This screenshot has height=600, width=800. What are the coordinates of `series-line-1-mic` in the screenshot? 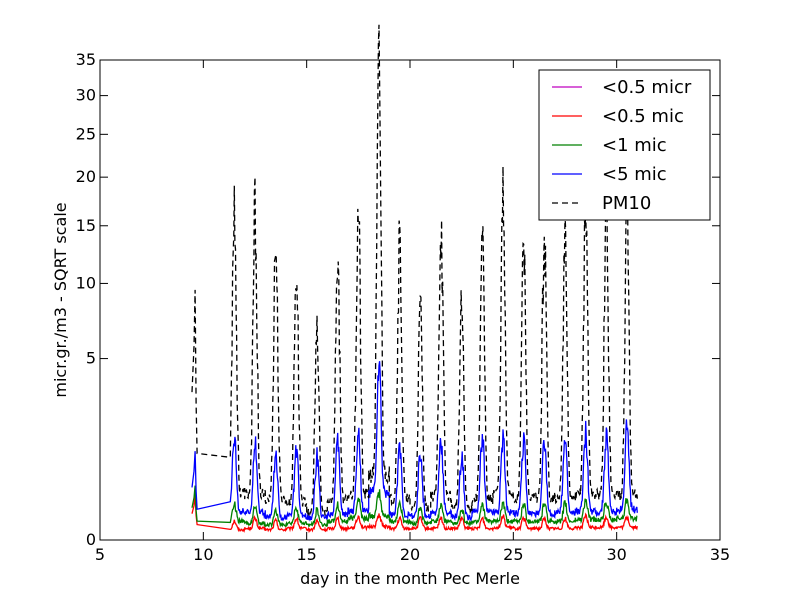 It's located at (414, 507).